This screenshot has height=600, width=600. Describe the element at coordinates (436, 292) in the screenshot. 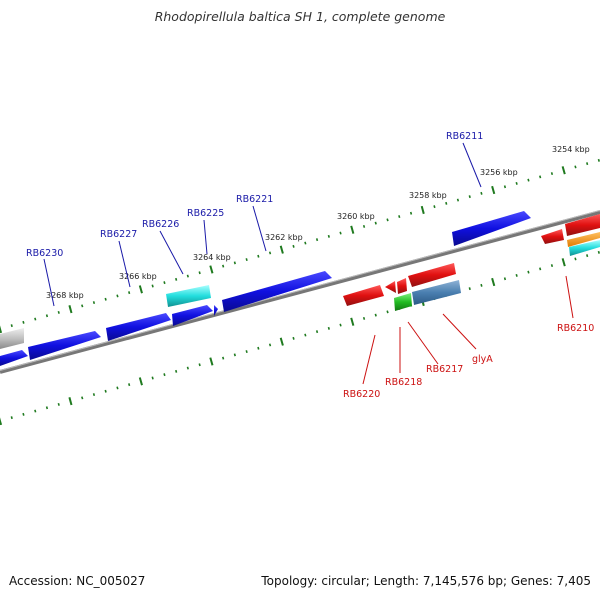

I see `gene-steel` at that location.